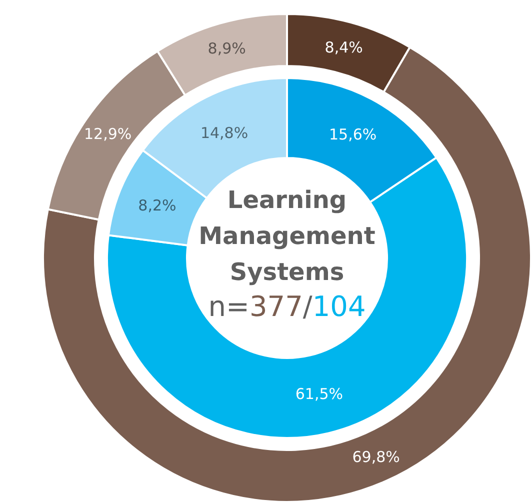 This screenshot has width=532, height=504. I want to click on data-label: 8,9%, so click(227, 48).